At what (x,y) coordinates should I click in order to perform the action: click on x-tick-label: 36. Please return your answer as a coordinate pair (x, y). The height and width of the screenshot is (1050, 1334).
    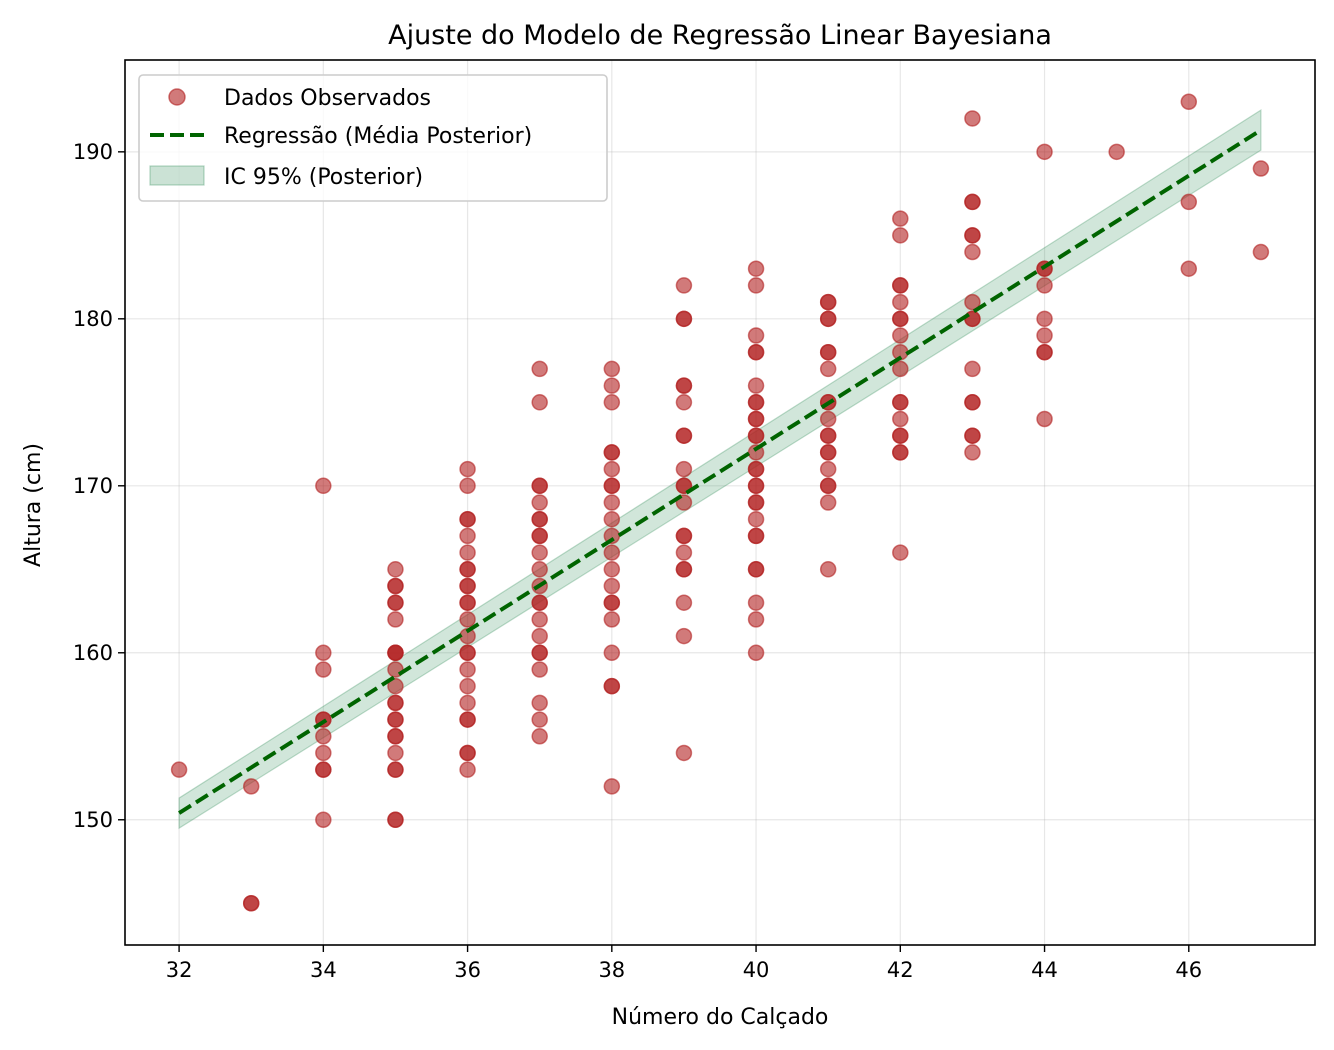
    Looking at the image, I should click on (467, 970).